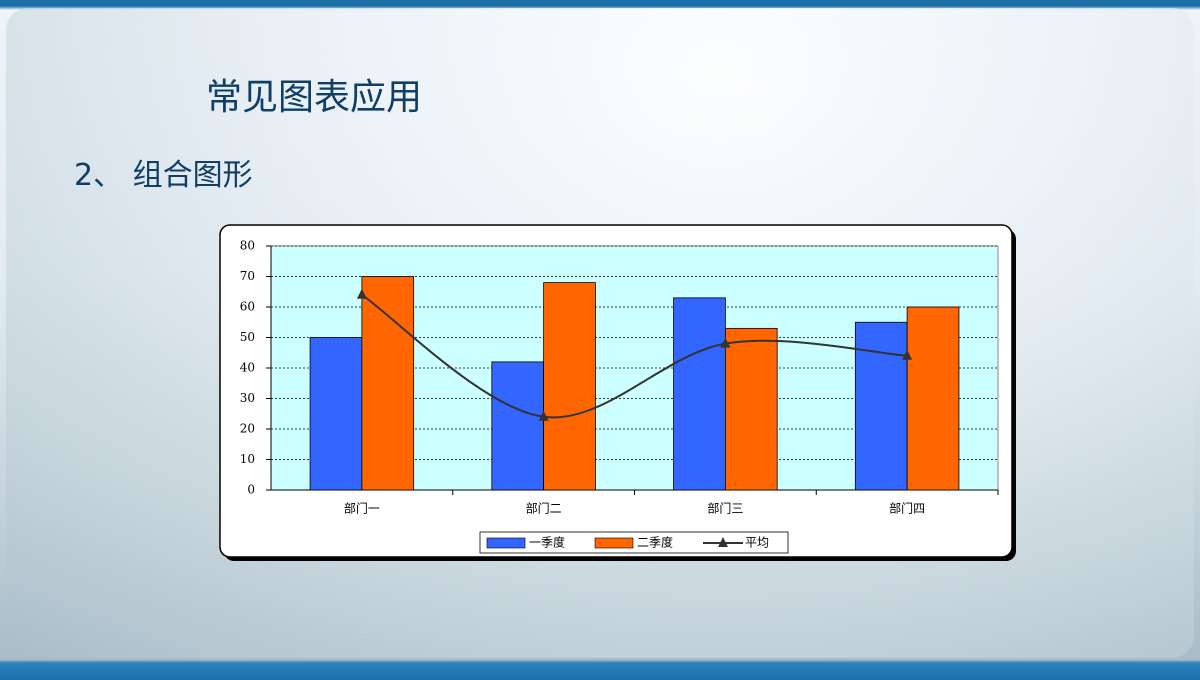  I want to click on y-tick-label: 20, so click(247, 429).